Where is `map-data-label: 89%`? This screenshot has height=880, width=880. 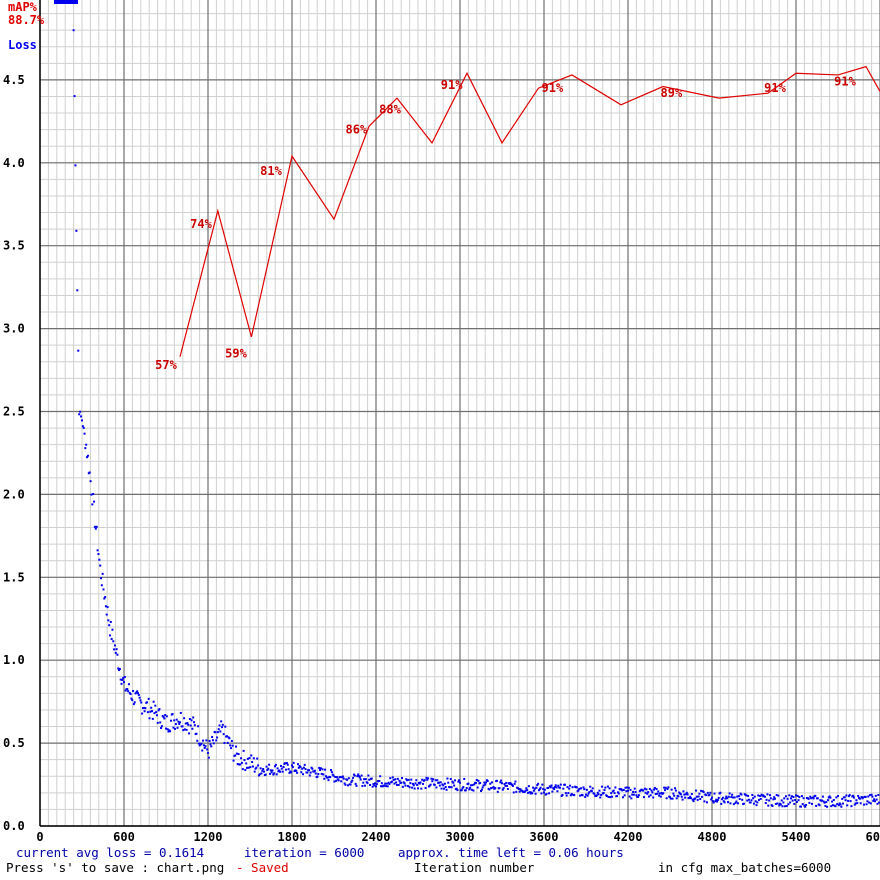 map-data-label: 89% is located at coordinates (672, 93).